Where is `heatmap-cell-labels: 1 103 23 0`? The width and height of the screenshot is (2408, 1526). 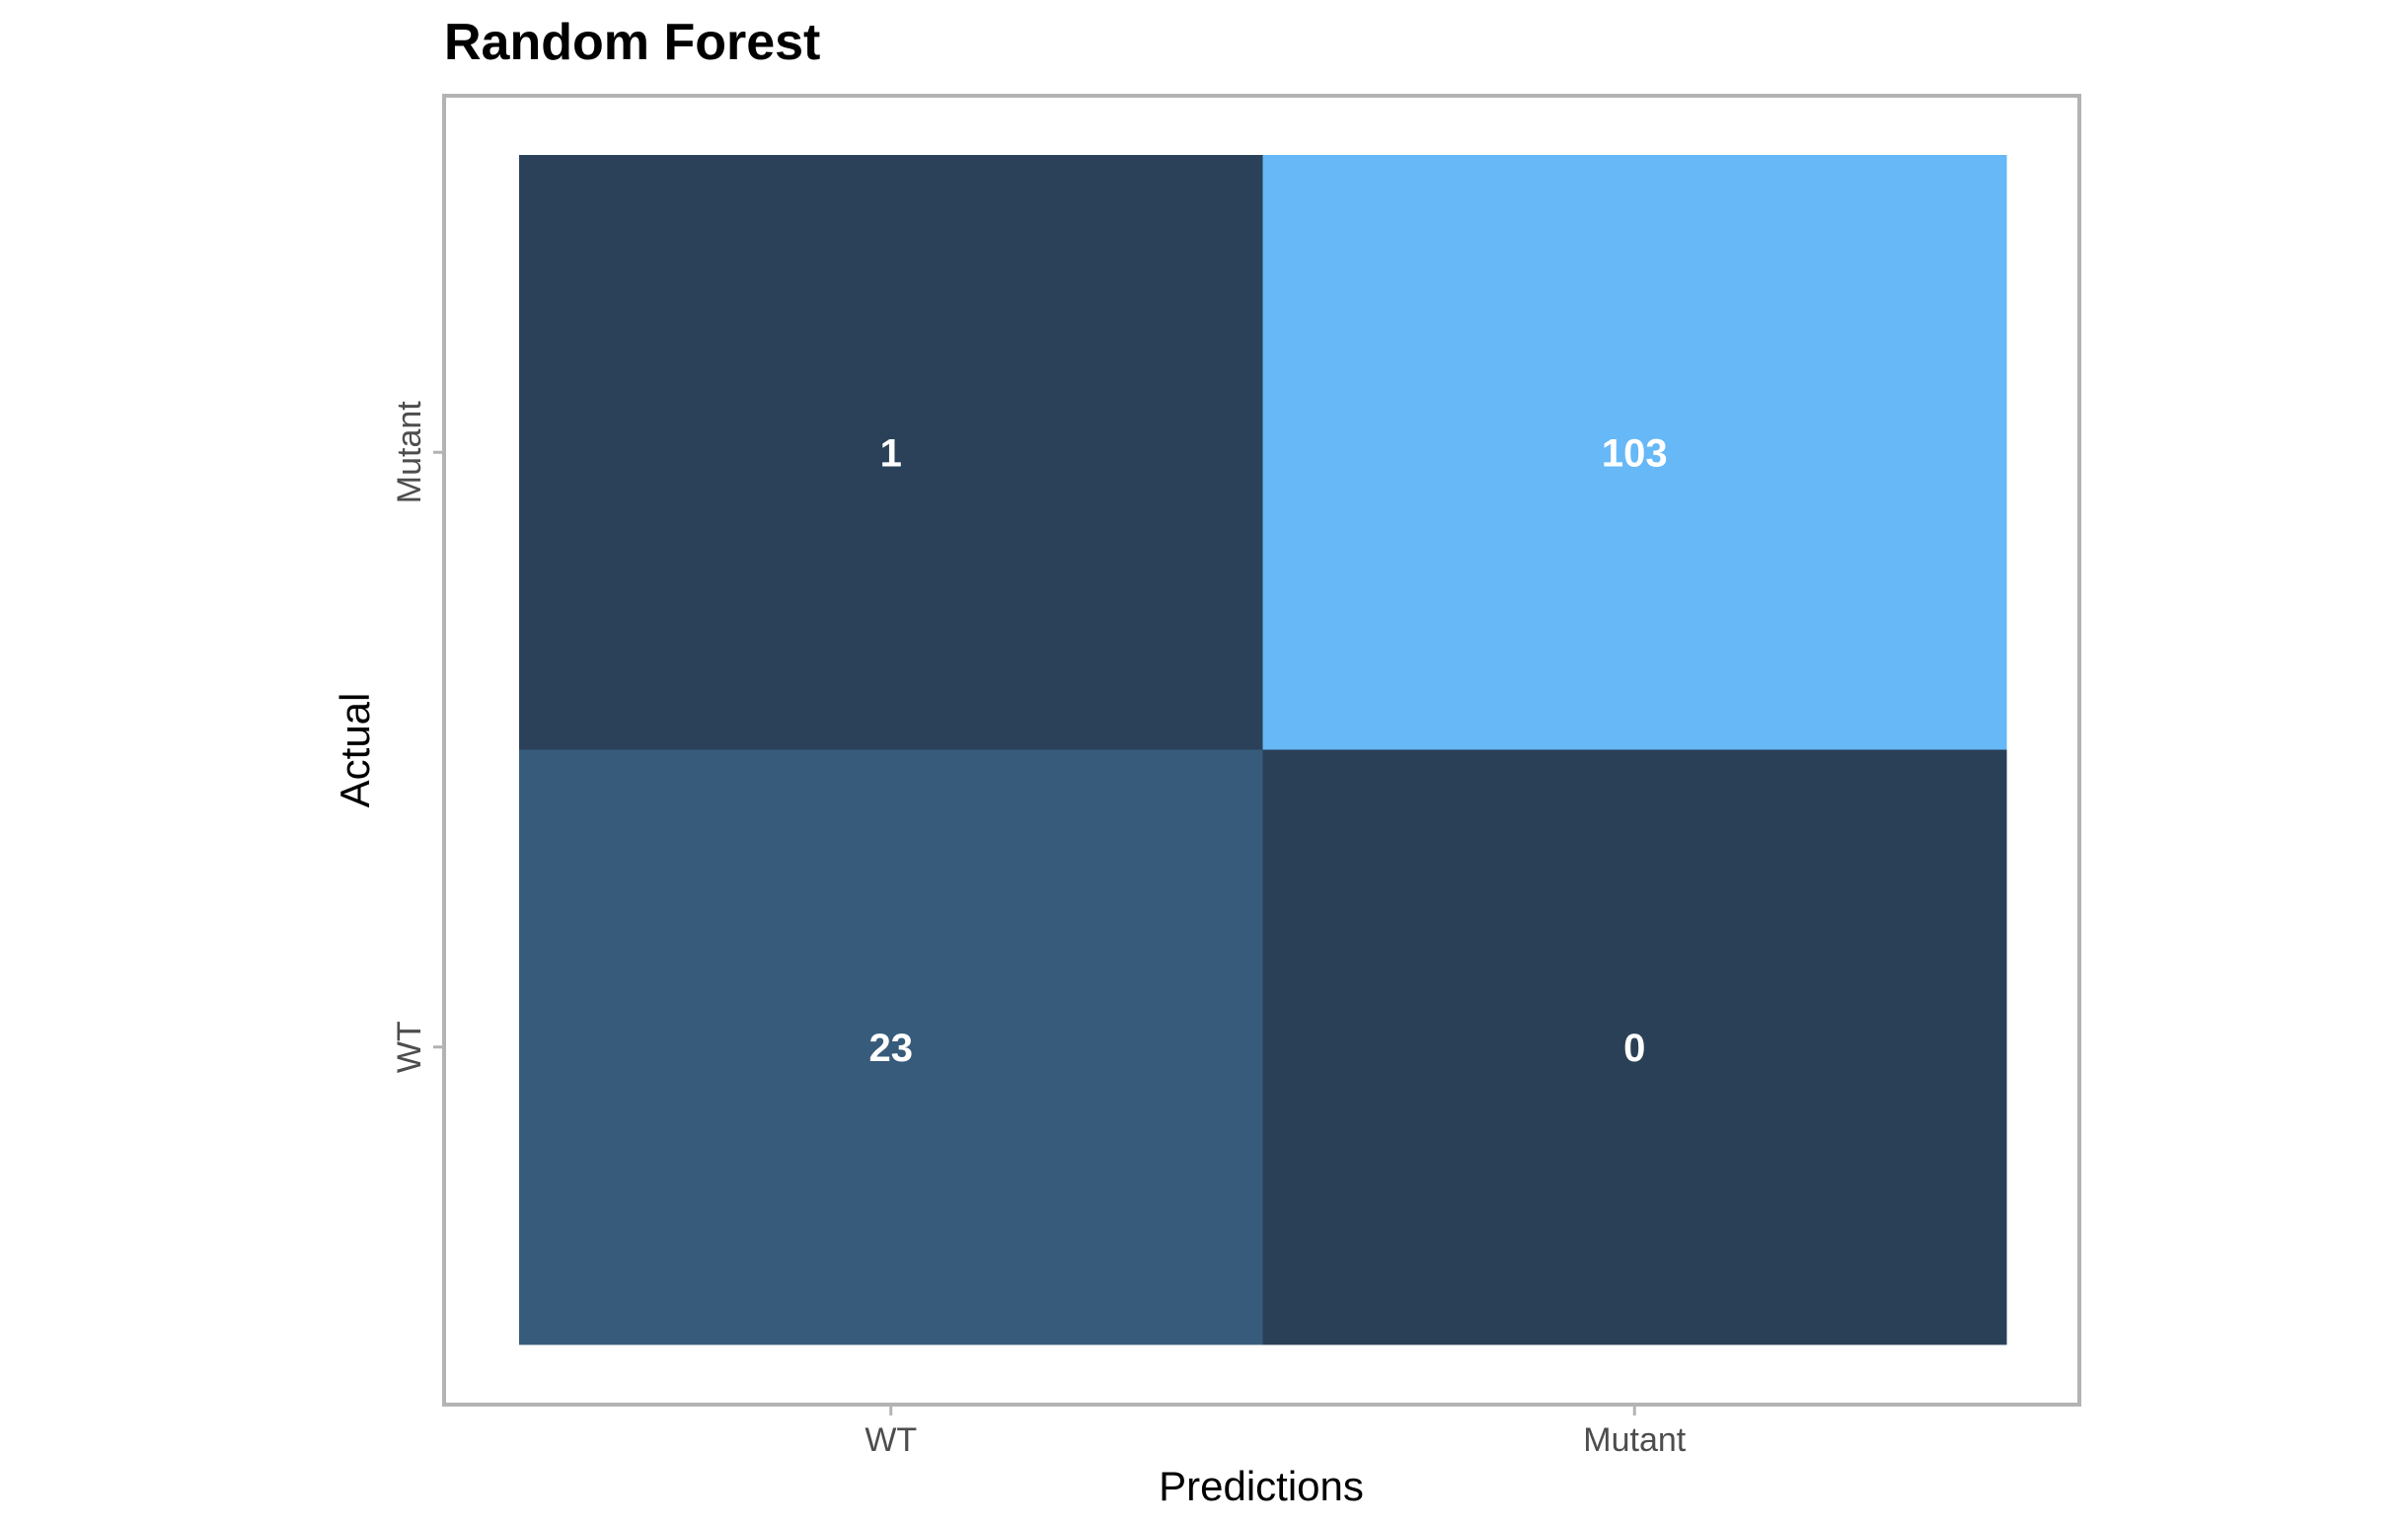 heatmap-cell-labels: 1 103 23 0 is located at coordinates (1268, 750).